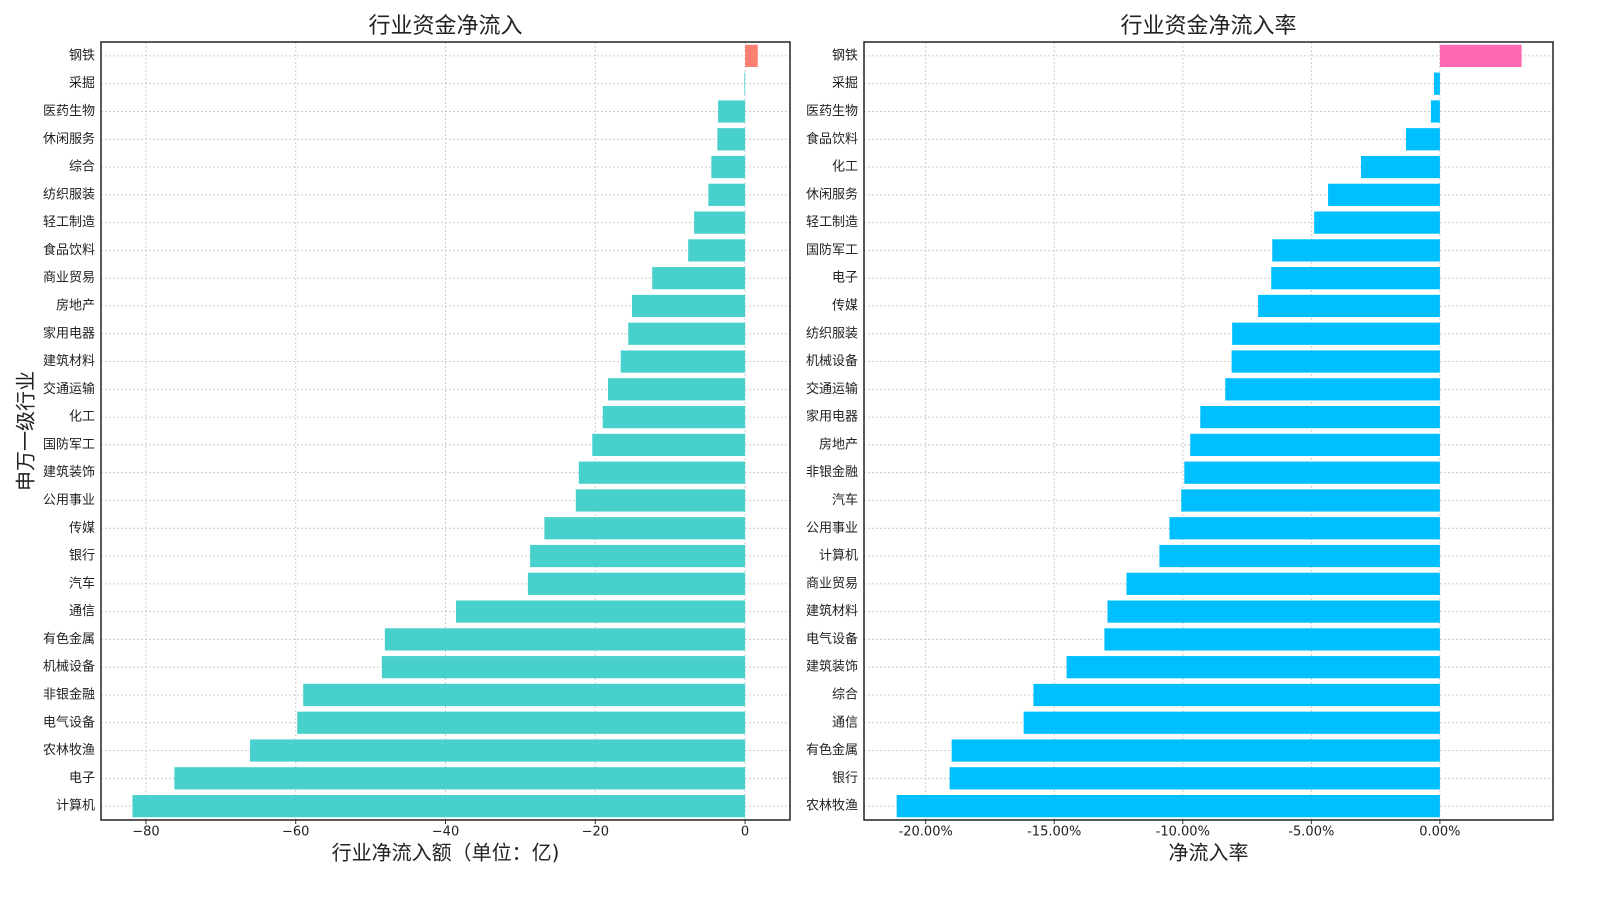 Image resolution: width=1600 pixels, height=900 pixels. What do you see at coordinates (445, 26) in the screenshot?
I see `chart-title: 行业资金净流入` at bounding box center [445, 26].